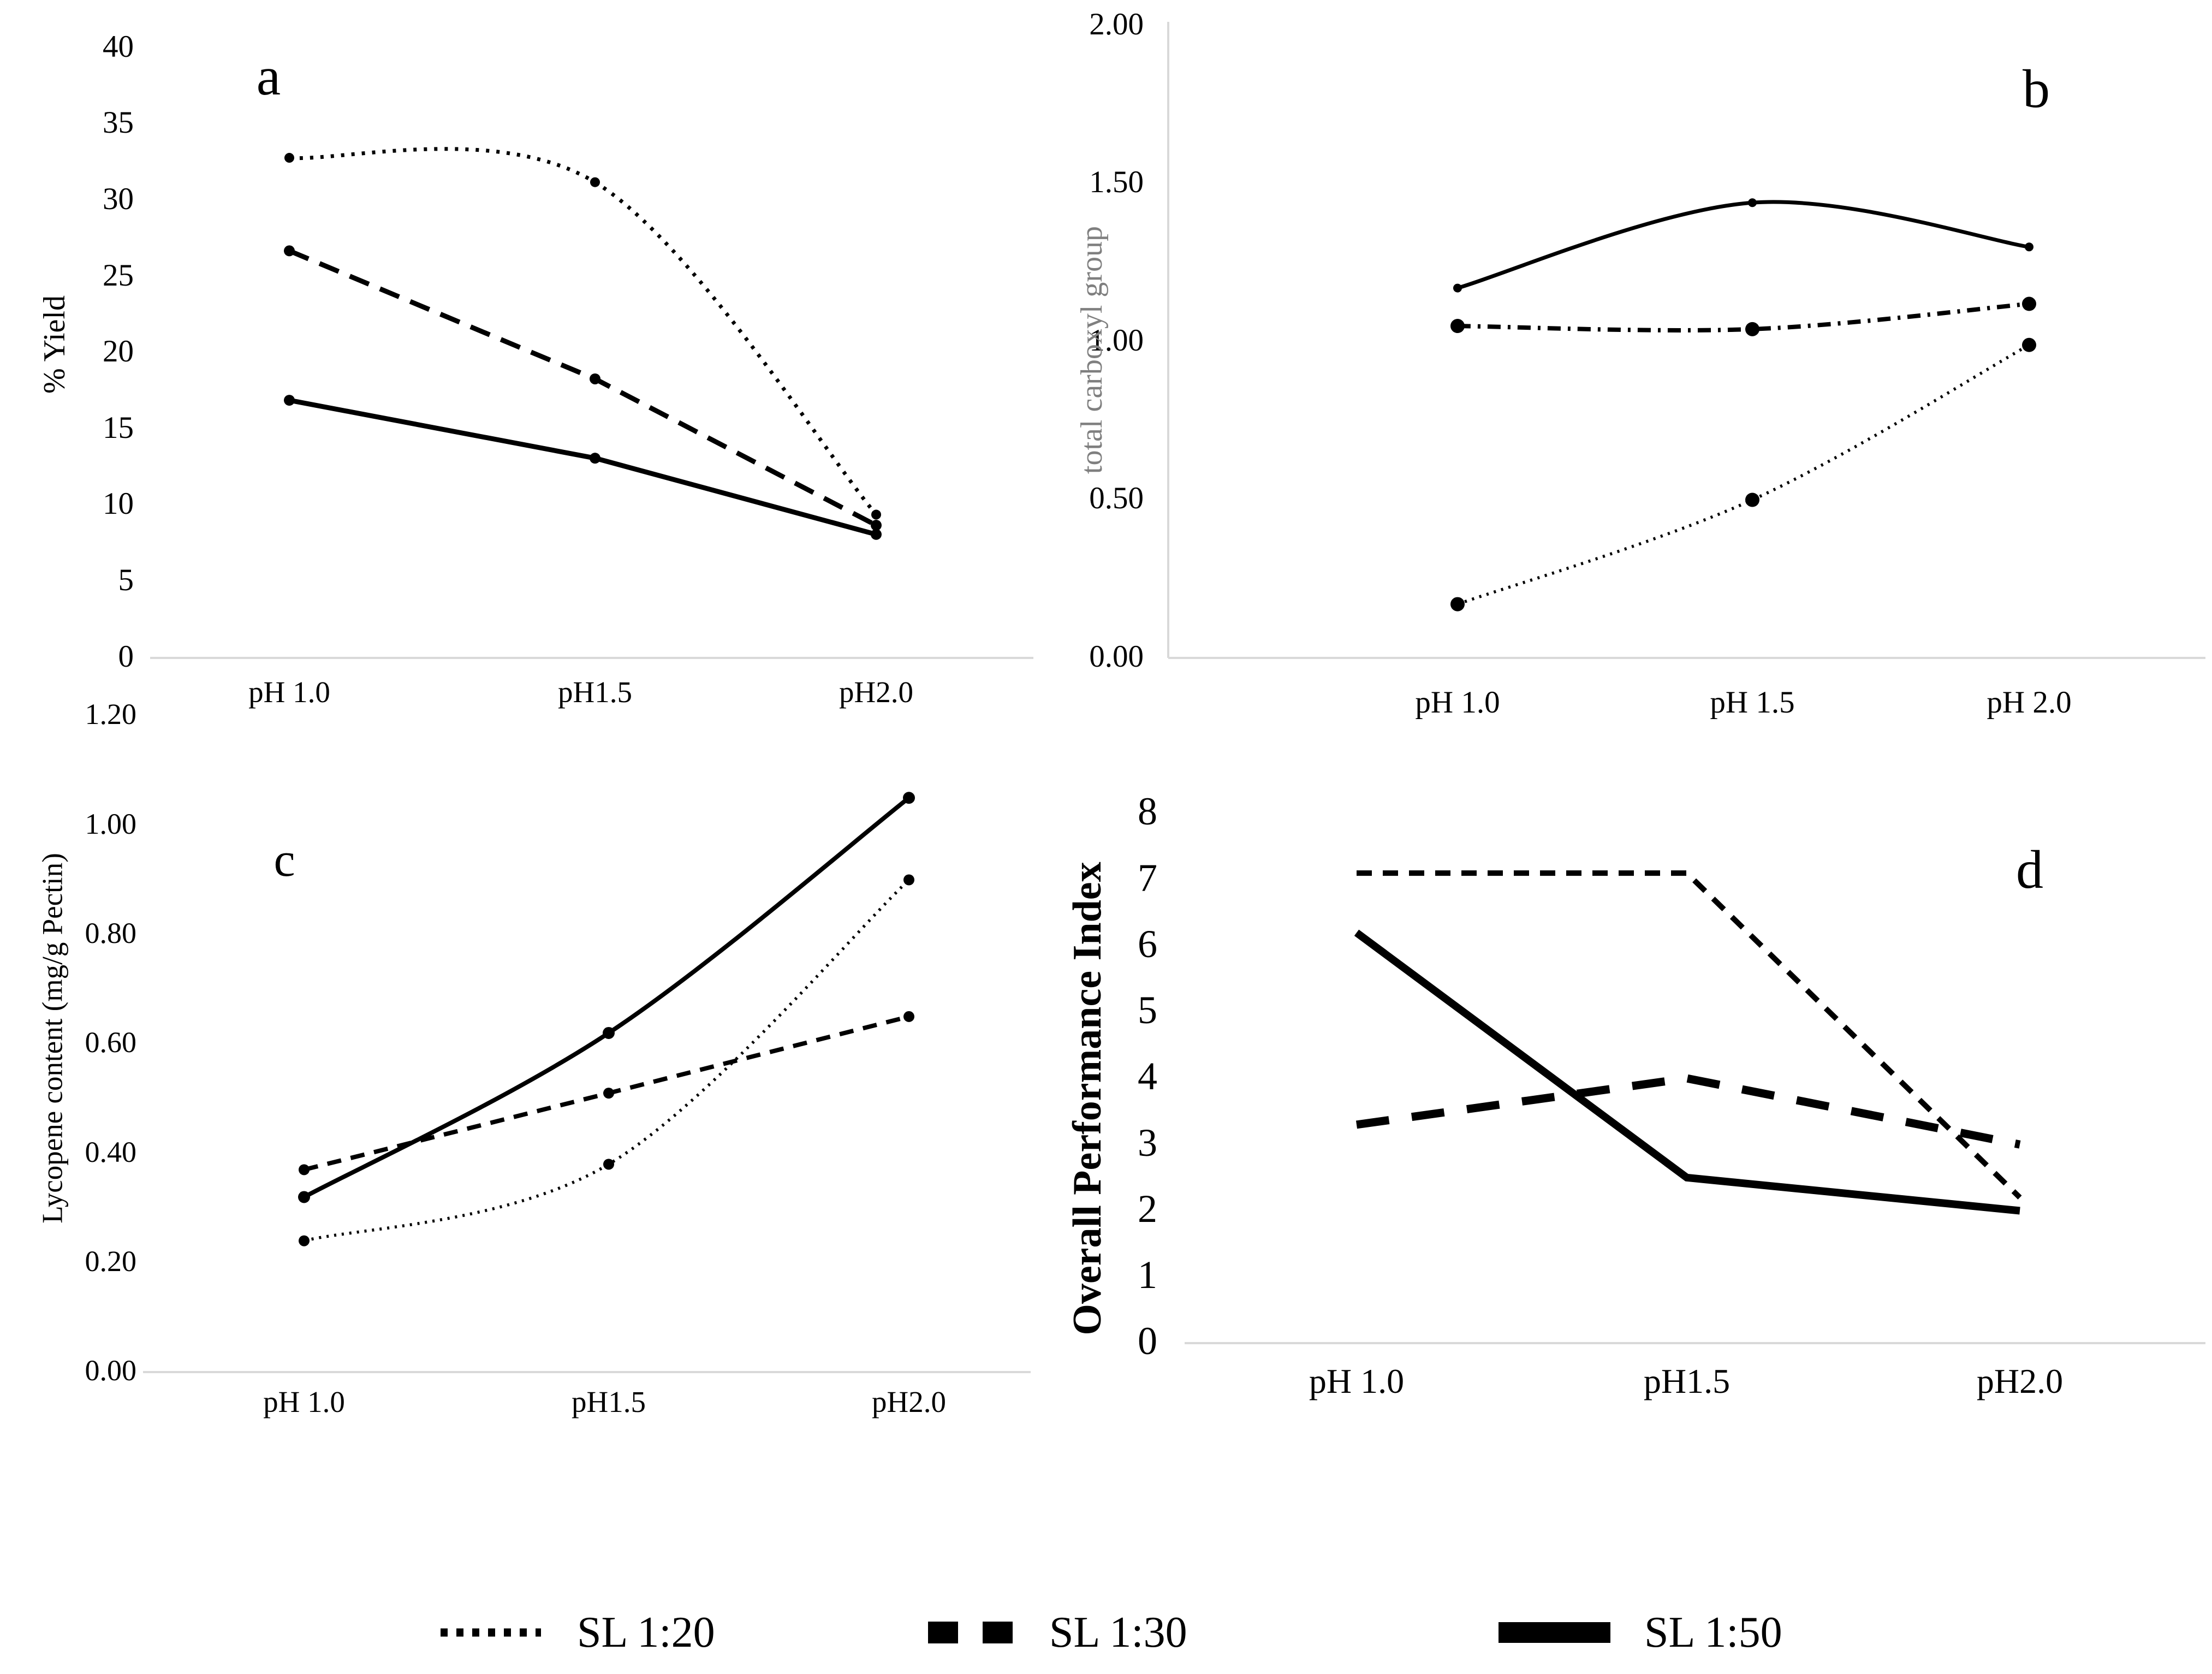 This screenshot has width=2212, height=1674. What do you see at coordinates (1743, 245) in the screenshot?
I see `panel-b-series-sl-1-50-line` at bounding box center [1743, 245].